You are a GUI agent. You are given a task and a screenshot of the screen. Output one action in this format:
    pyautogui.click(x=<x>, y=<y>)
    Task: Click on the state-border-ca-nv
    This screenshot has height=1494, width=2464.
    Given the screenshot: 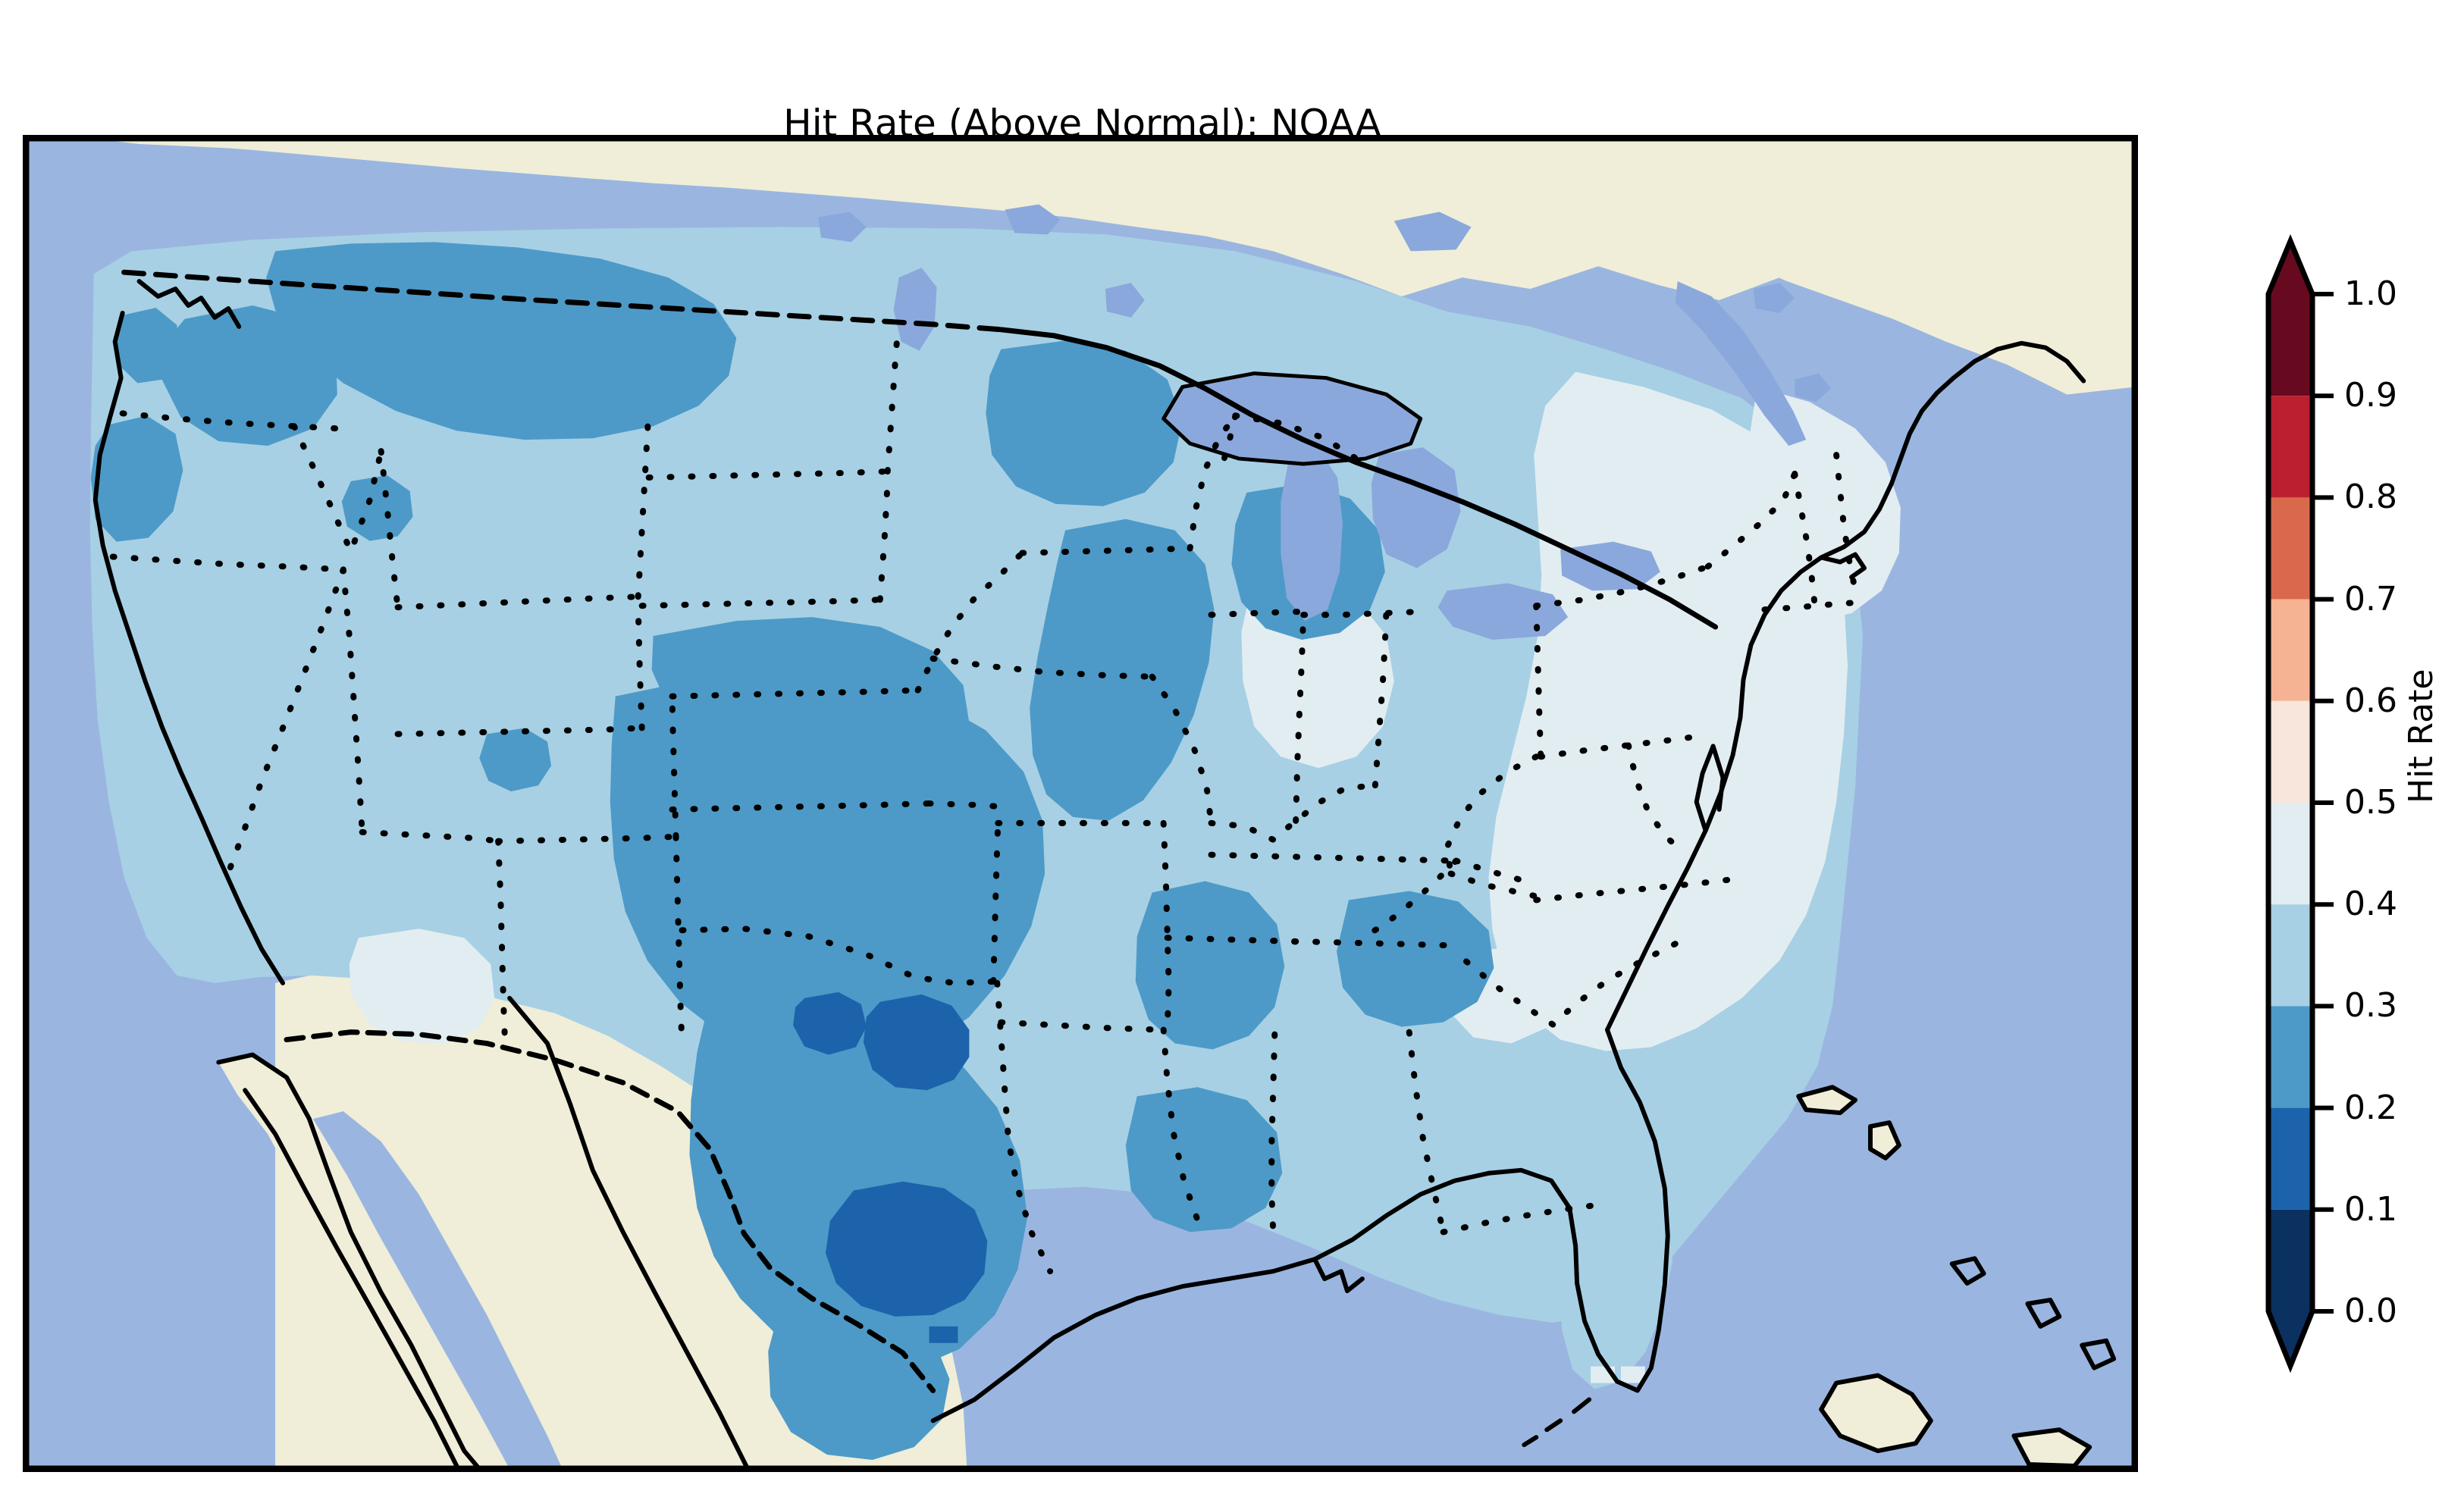 What is the action you would take?
    pyautogui.click(x=284, y=727)
    